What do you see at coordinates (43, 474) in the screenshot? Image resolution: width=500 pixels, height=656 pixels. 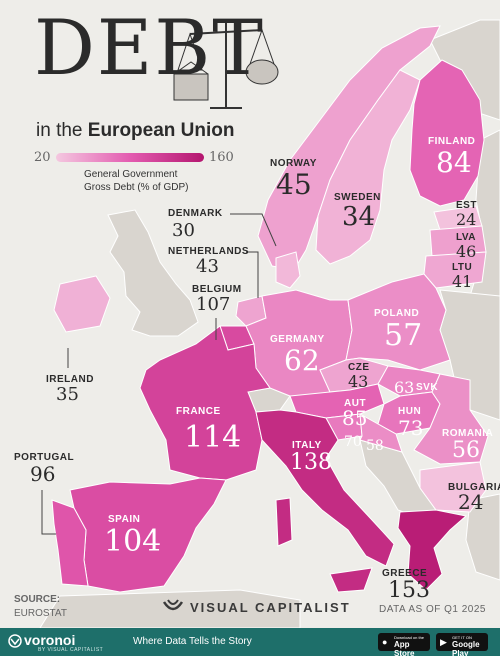 I see `country-value-portugal: 96` at bounding box center [43, 474].